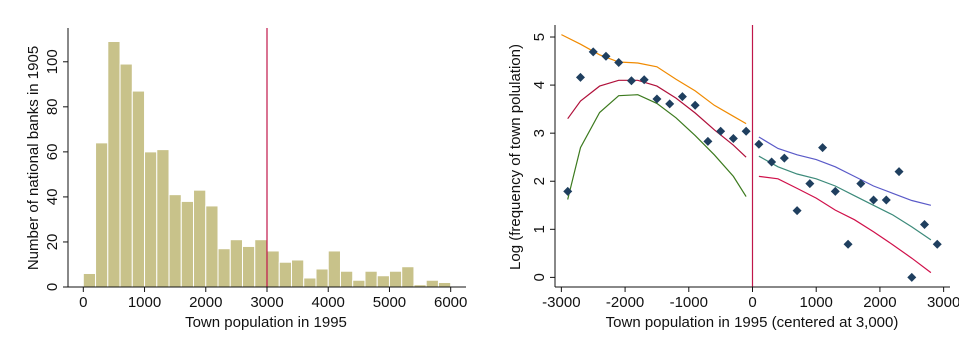 This screenshot has height=354, width=959. I want to click on x-tick-label: 4000, so click(328, 302).